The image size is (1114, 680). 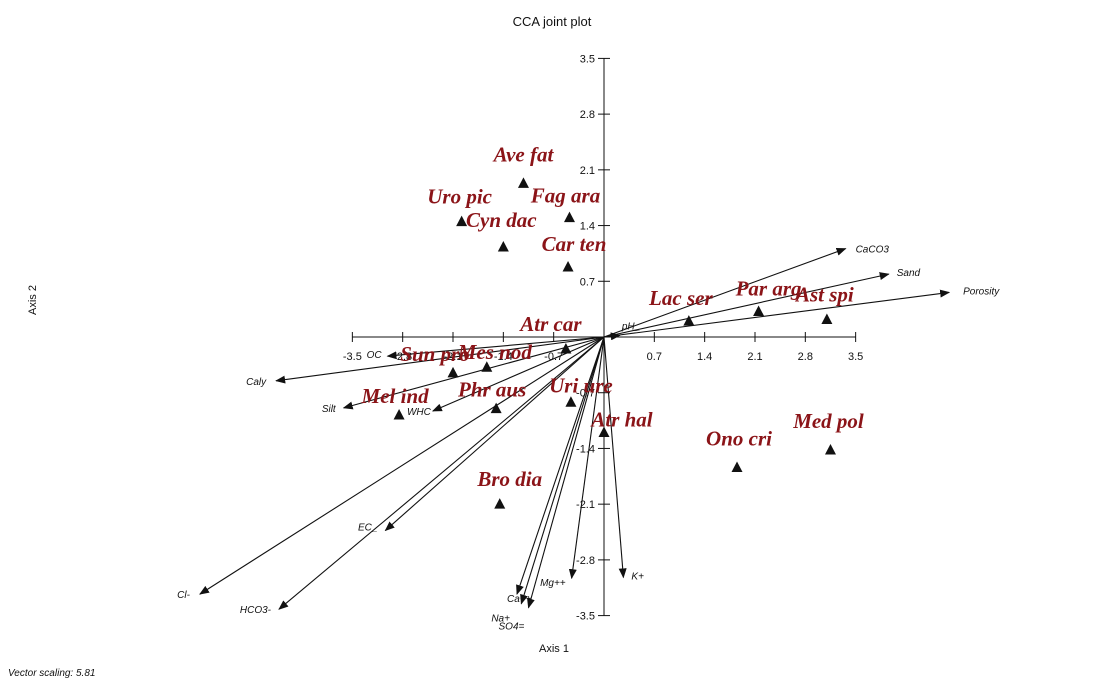 I want to click on x-tick-label: -1.4, so click(x=503, y=357).